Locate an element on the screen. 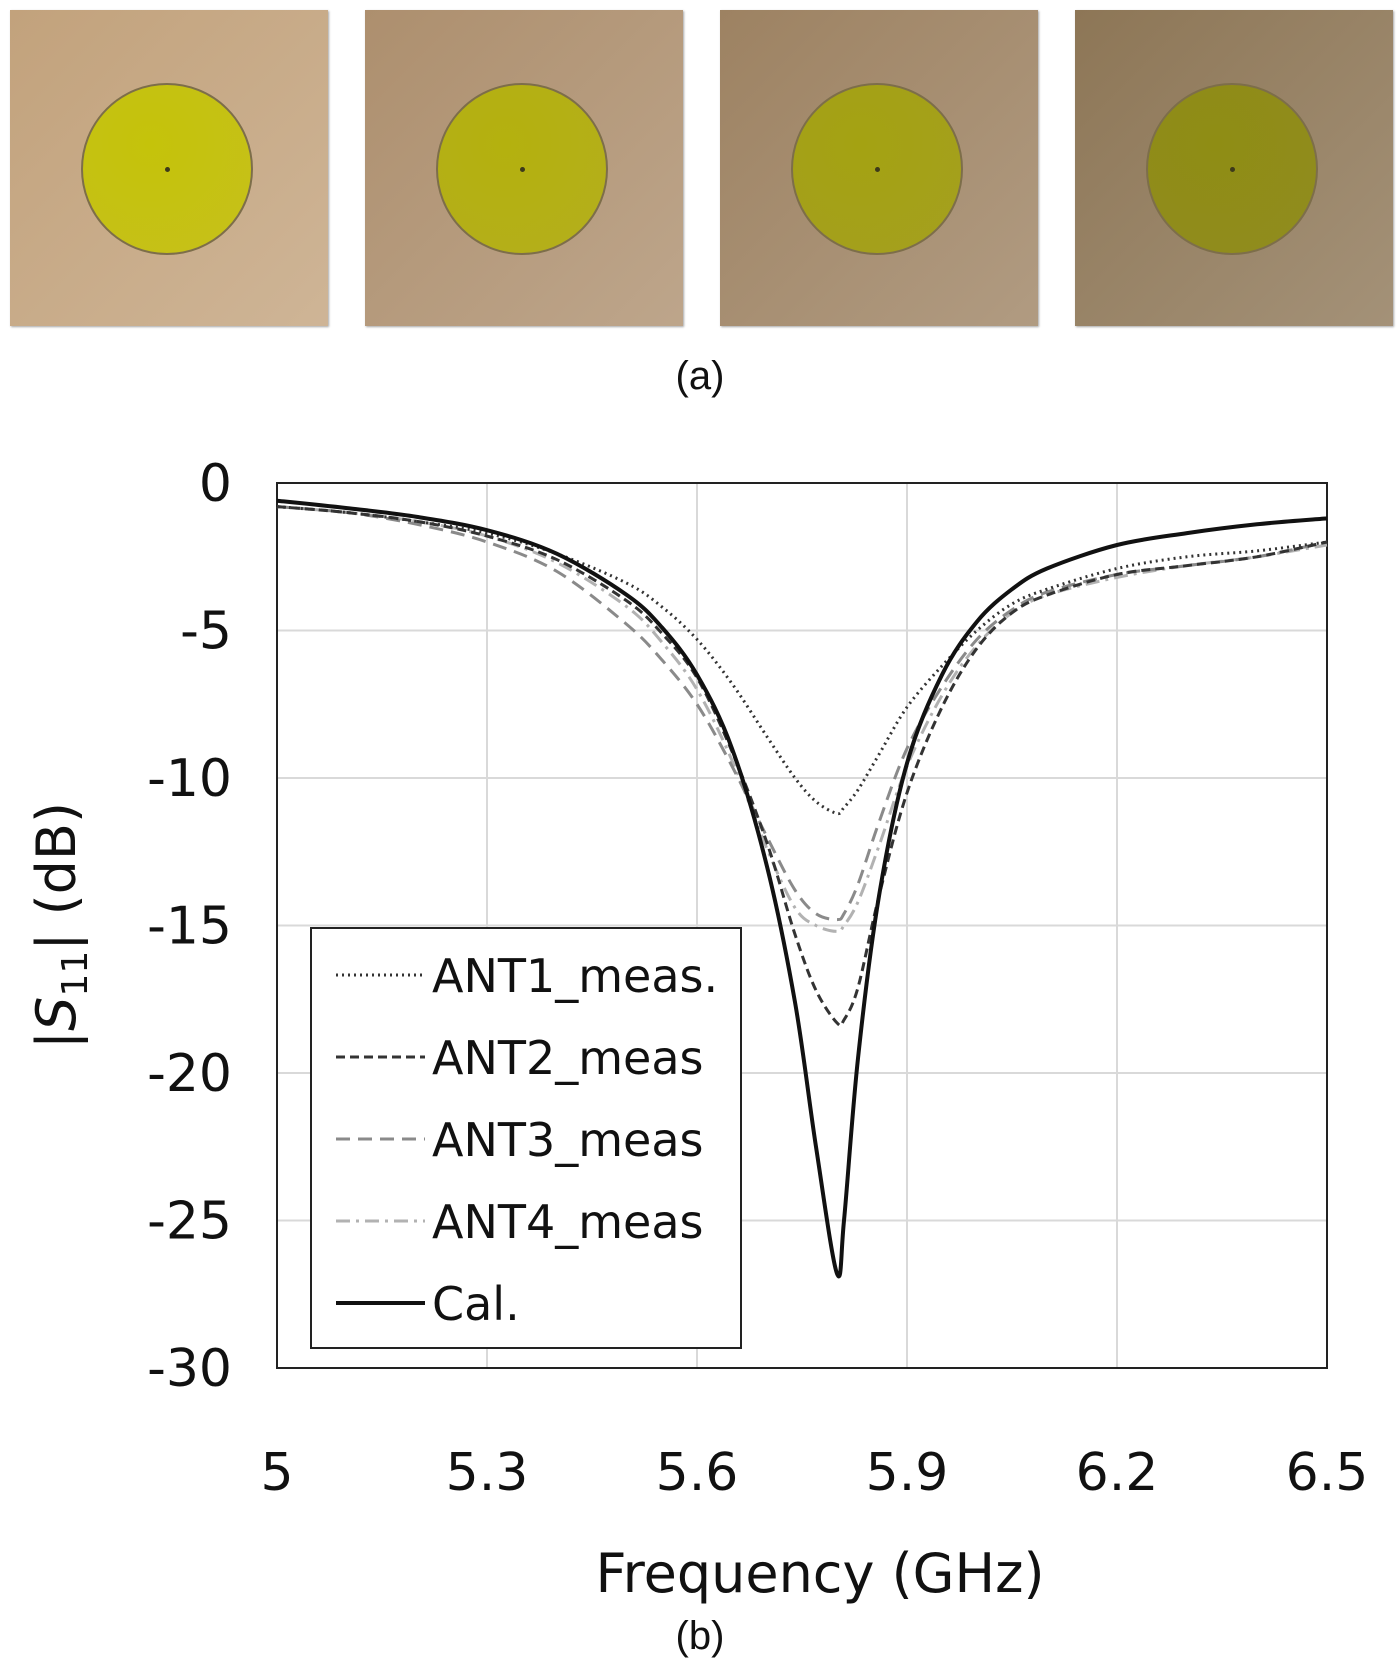 The image size is (1400, 1668). x-tick-label: 5.3 is located at coordinates (487, 1473).